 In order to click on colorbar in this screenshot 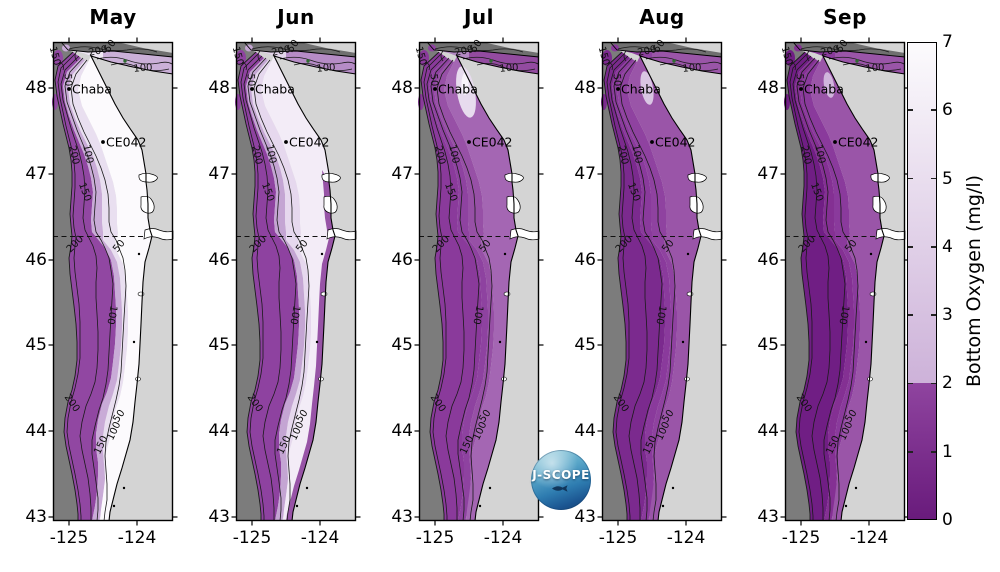, I will do `click(922, 281)`.